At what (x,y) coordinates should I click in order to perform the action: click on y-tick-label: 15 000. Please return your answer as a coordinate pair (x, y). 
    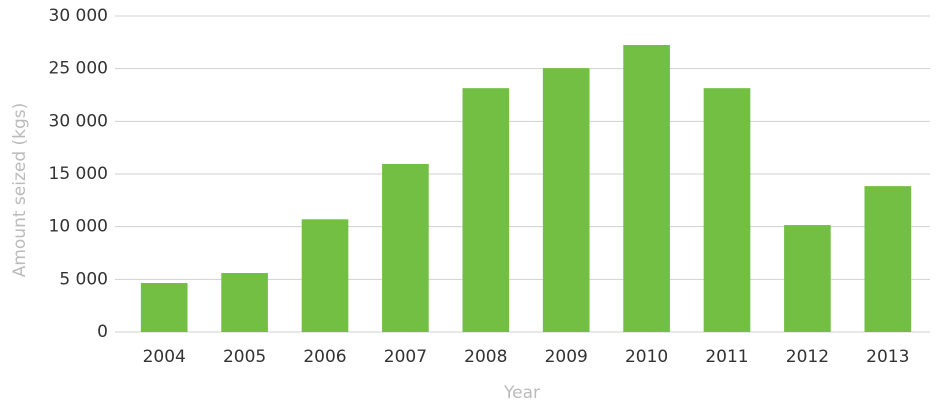
    Looking at the image, I should click on (78, 174).